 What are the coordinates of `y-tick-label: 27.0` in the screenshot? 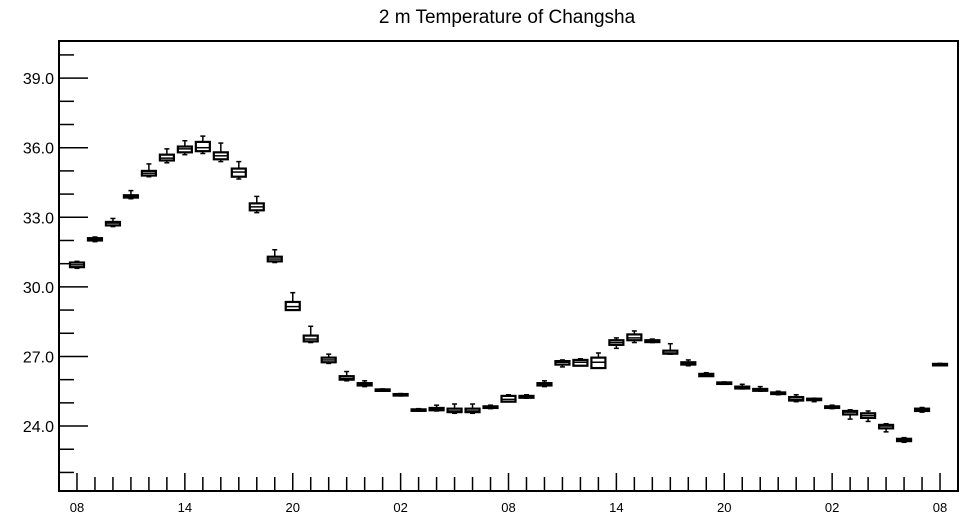 It's located at (38, 357).